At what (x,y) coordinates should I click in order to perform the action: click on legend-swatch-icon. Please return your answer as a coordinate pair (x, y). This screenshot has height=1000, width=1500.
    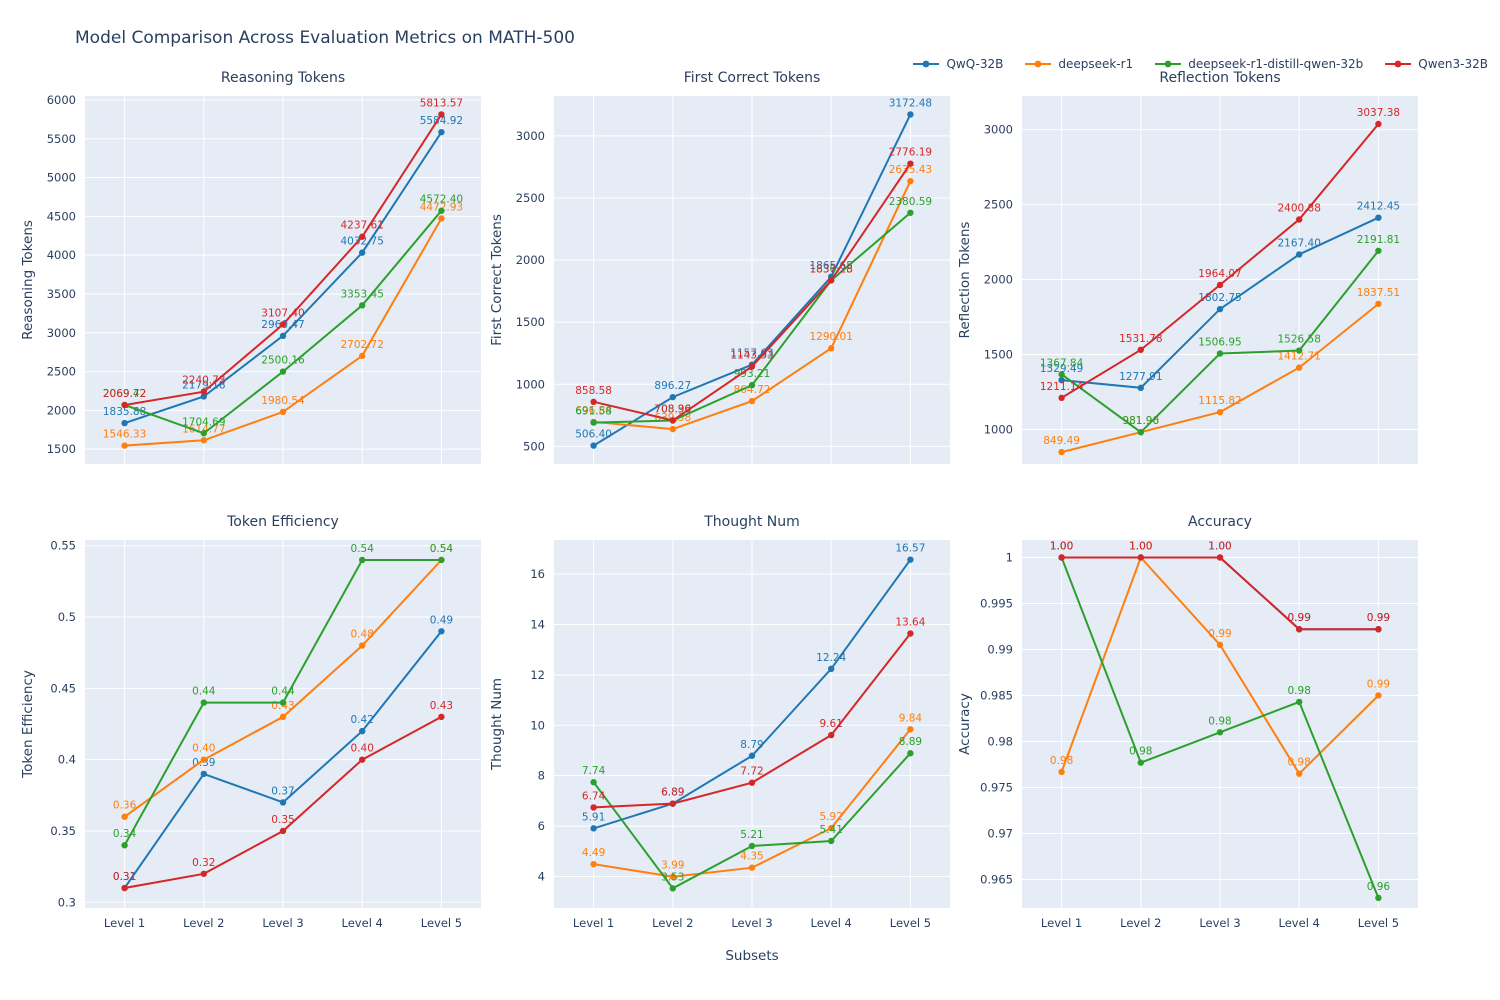
    Looking at the image, I should click on (1398, 64).